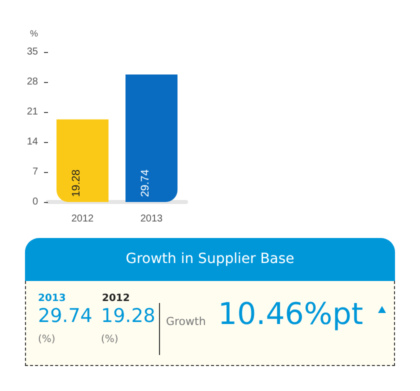  I want to click on y-tick-label: 7, so click(35, 172).